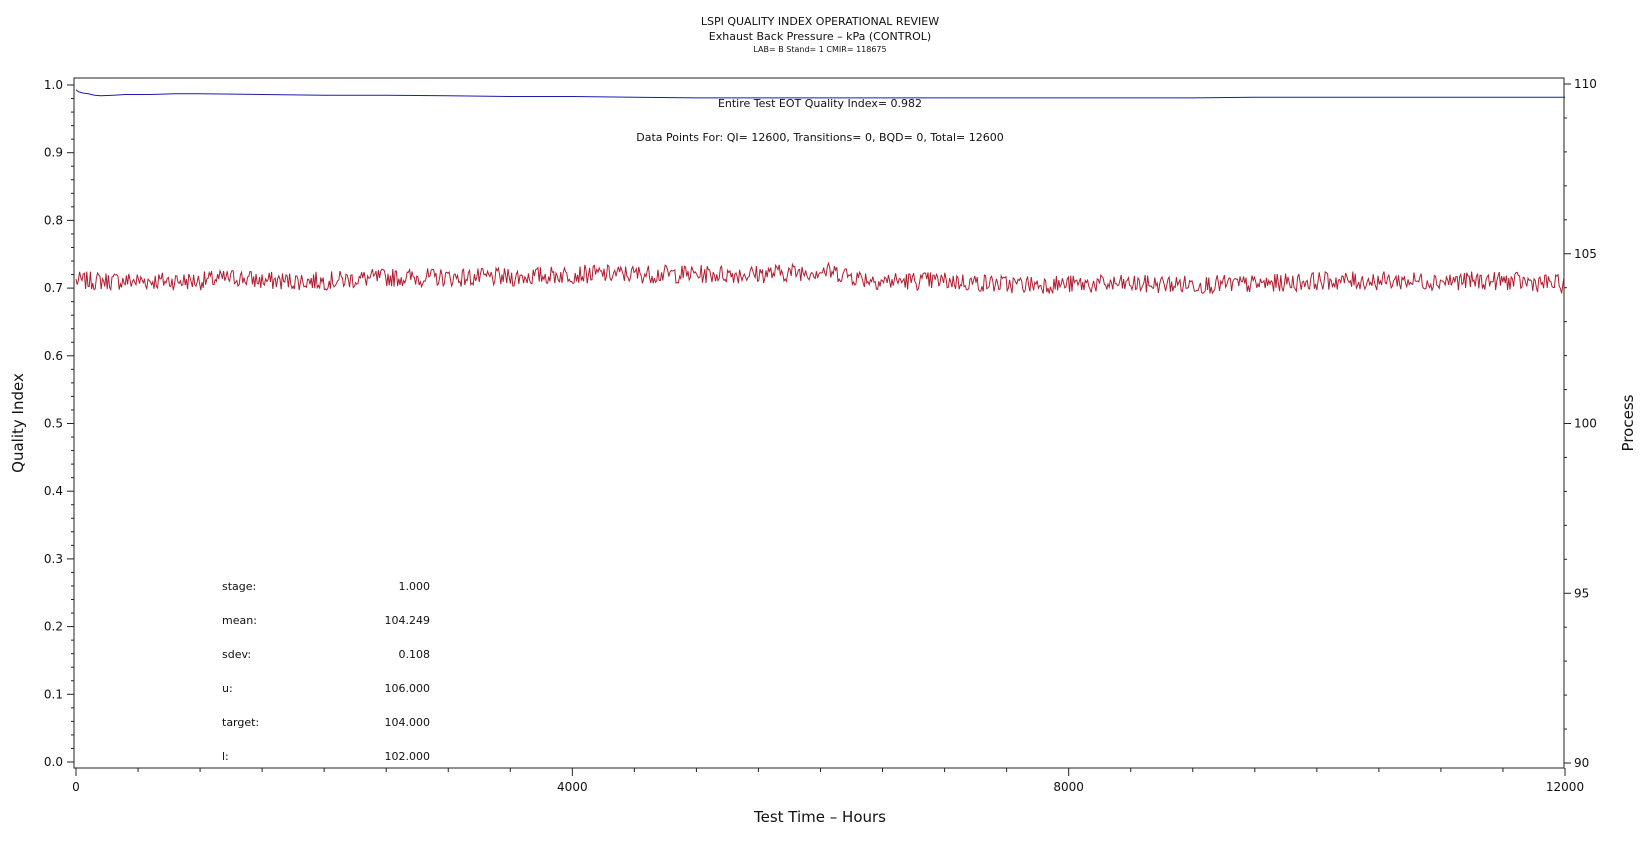  I want to click on y-right-tick-label: 90, so click(1581, 763).